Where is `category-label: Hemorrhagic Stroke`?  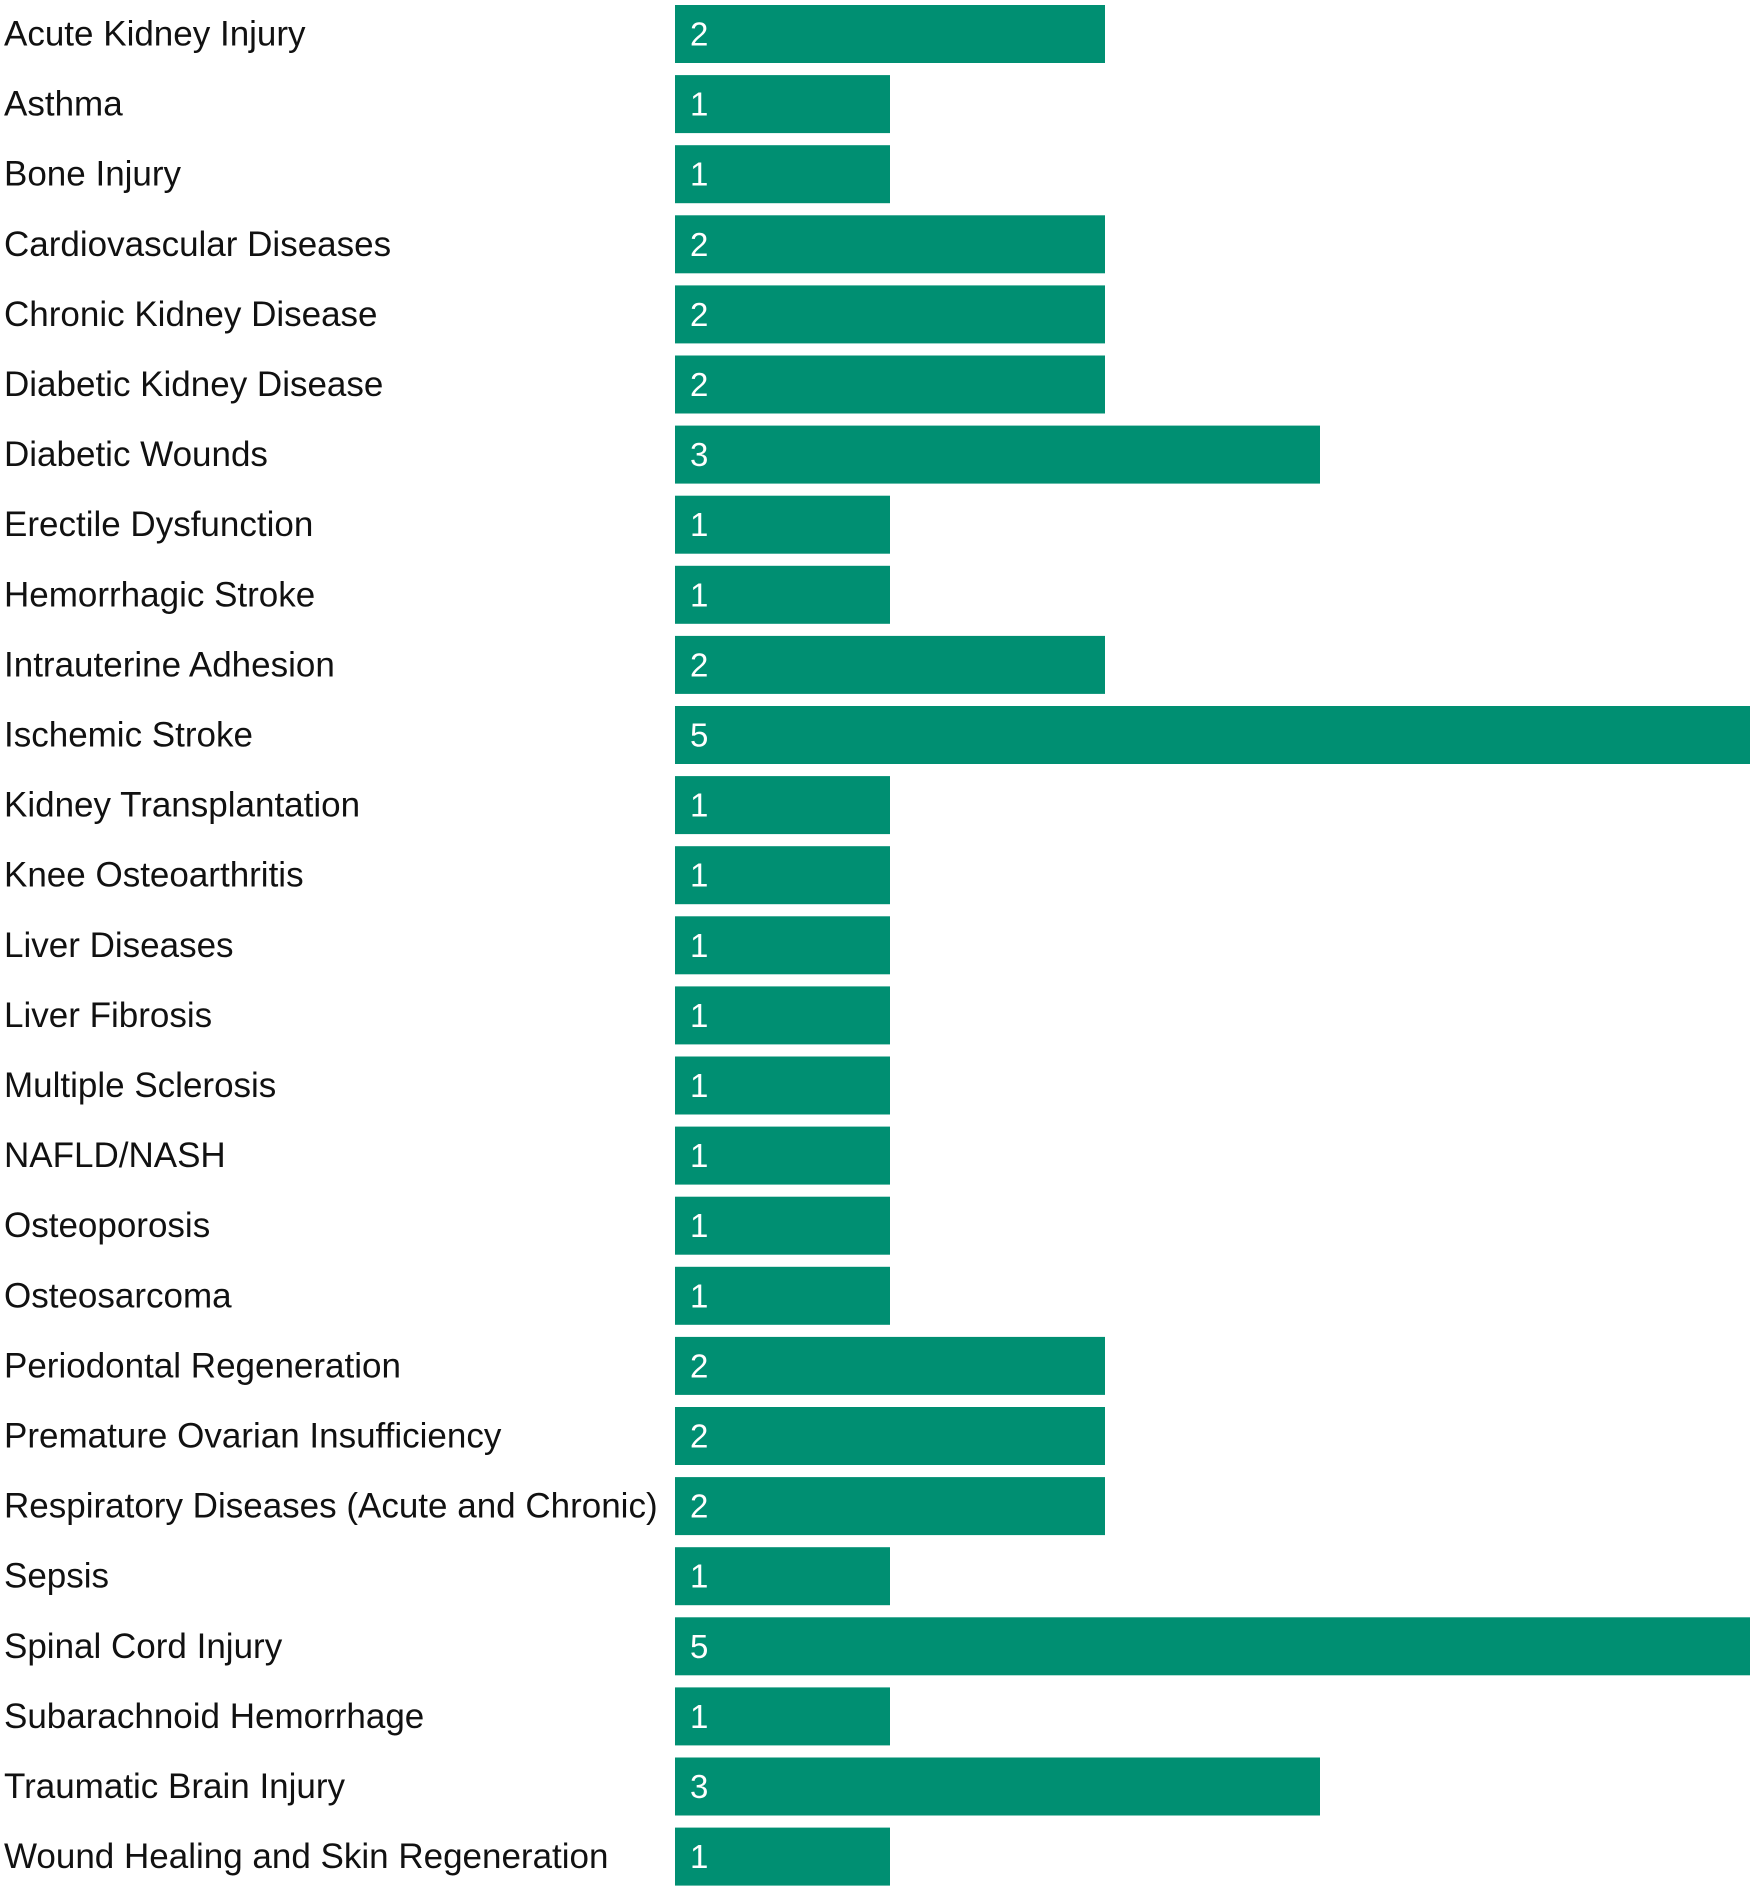 category-label: Hemorrhagic Stroke is located at coordinates (159, 594).